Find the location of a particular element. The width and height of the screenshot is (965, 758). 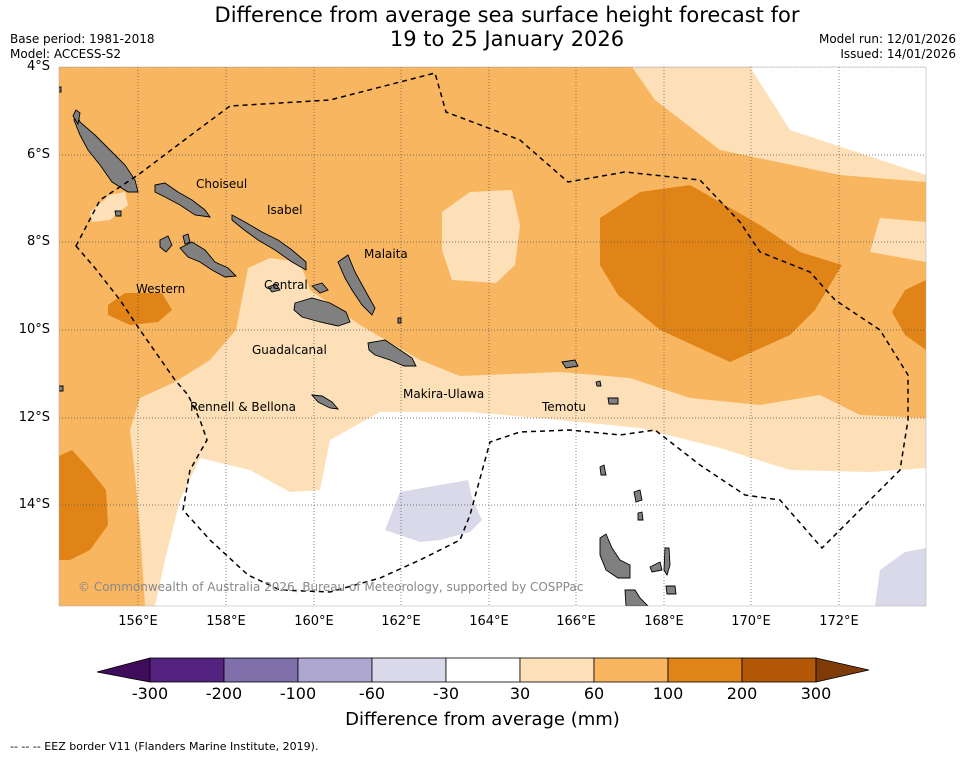

lat-label-8s: 8°S is located at coordinates (38, 241).